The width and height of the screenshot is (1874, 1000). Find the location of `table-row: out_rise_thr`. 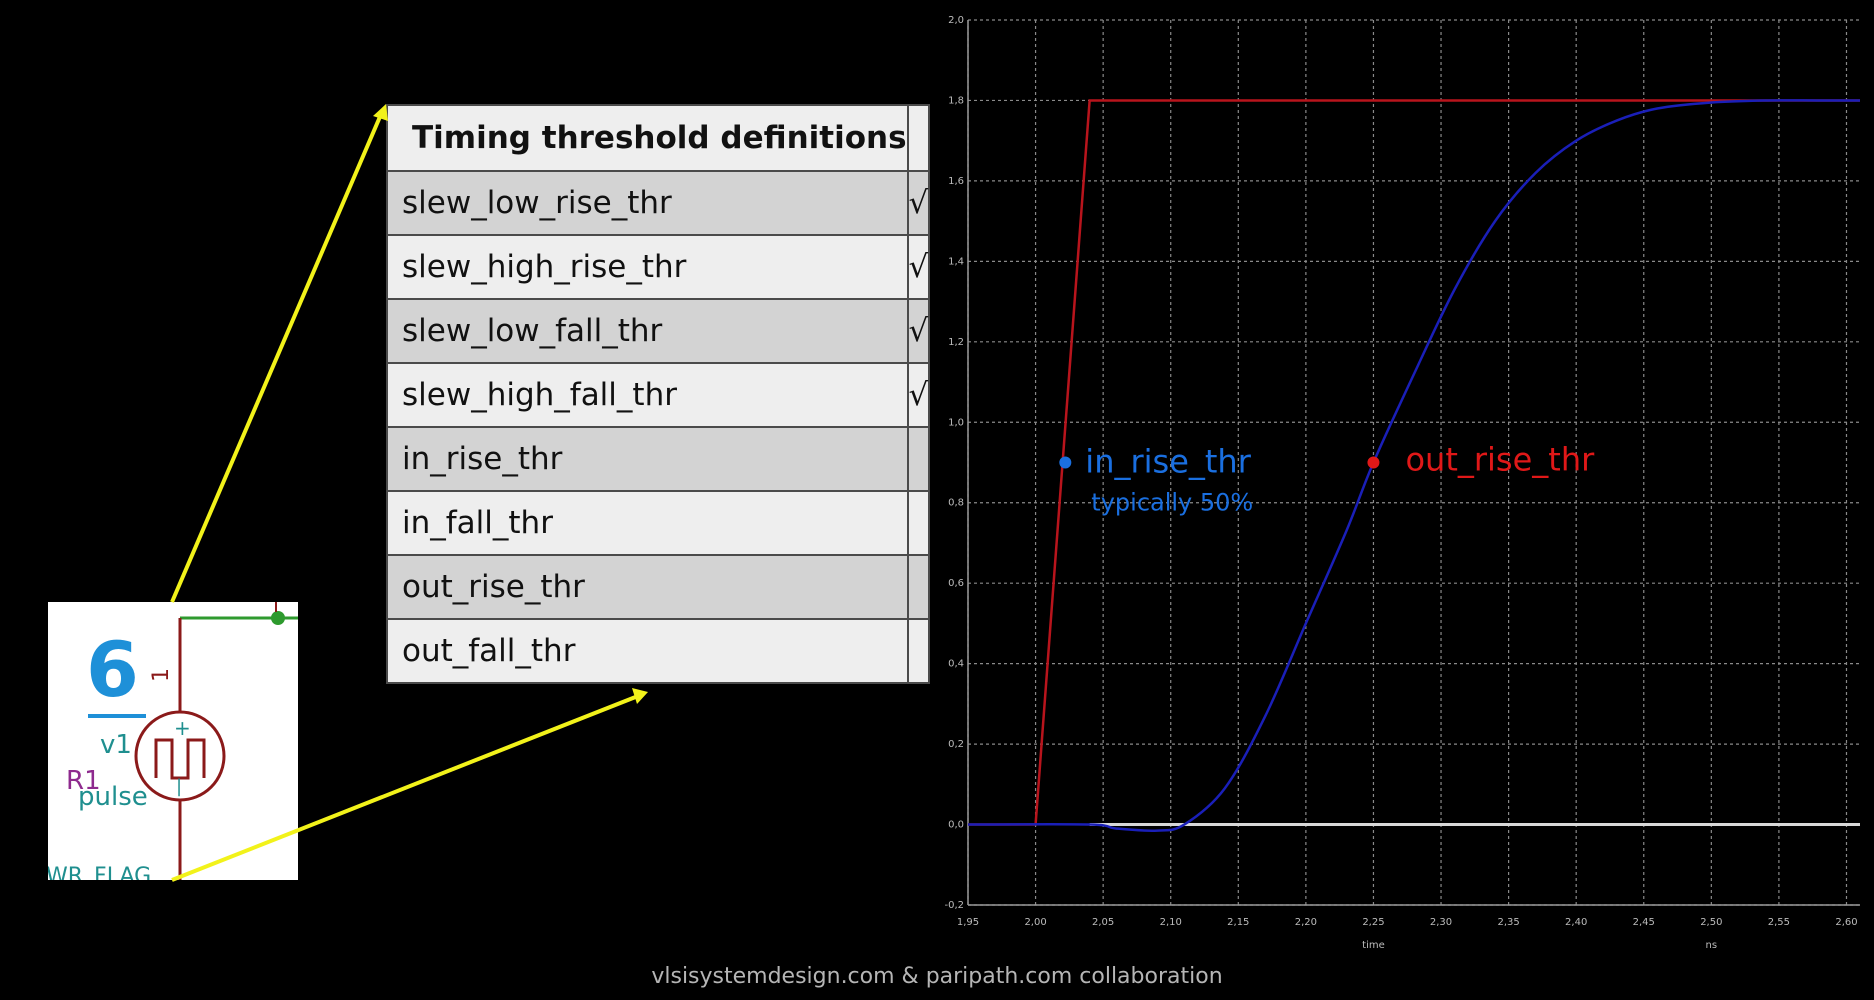

table-row: out_rise_thr is located at coordinates (658, 587).